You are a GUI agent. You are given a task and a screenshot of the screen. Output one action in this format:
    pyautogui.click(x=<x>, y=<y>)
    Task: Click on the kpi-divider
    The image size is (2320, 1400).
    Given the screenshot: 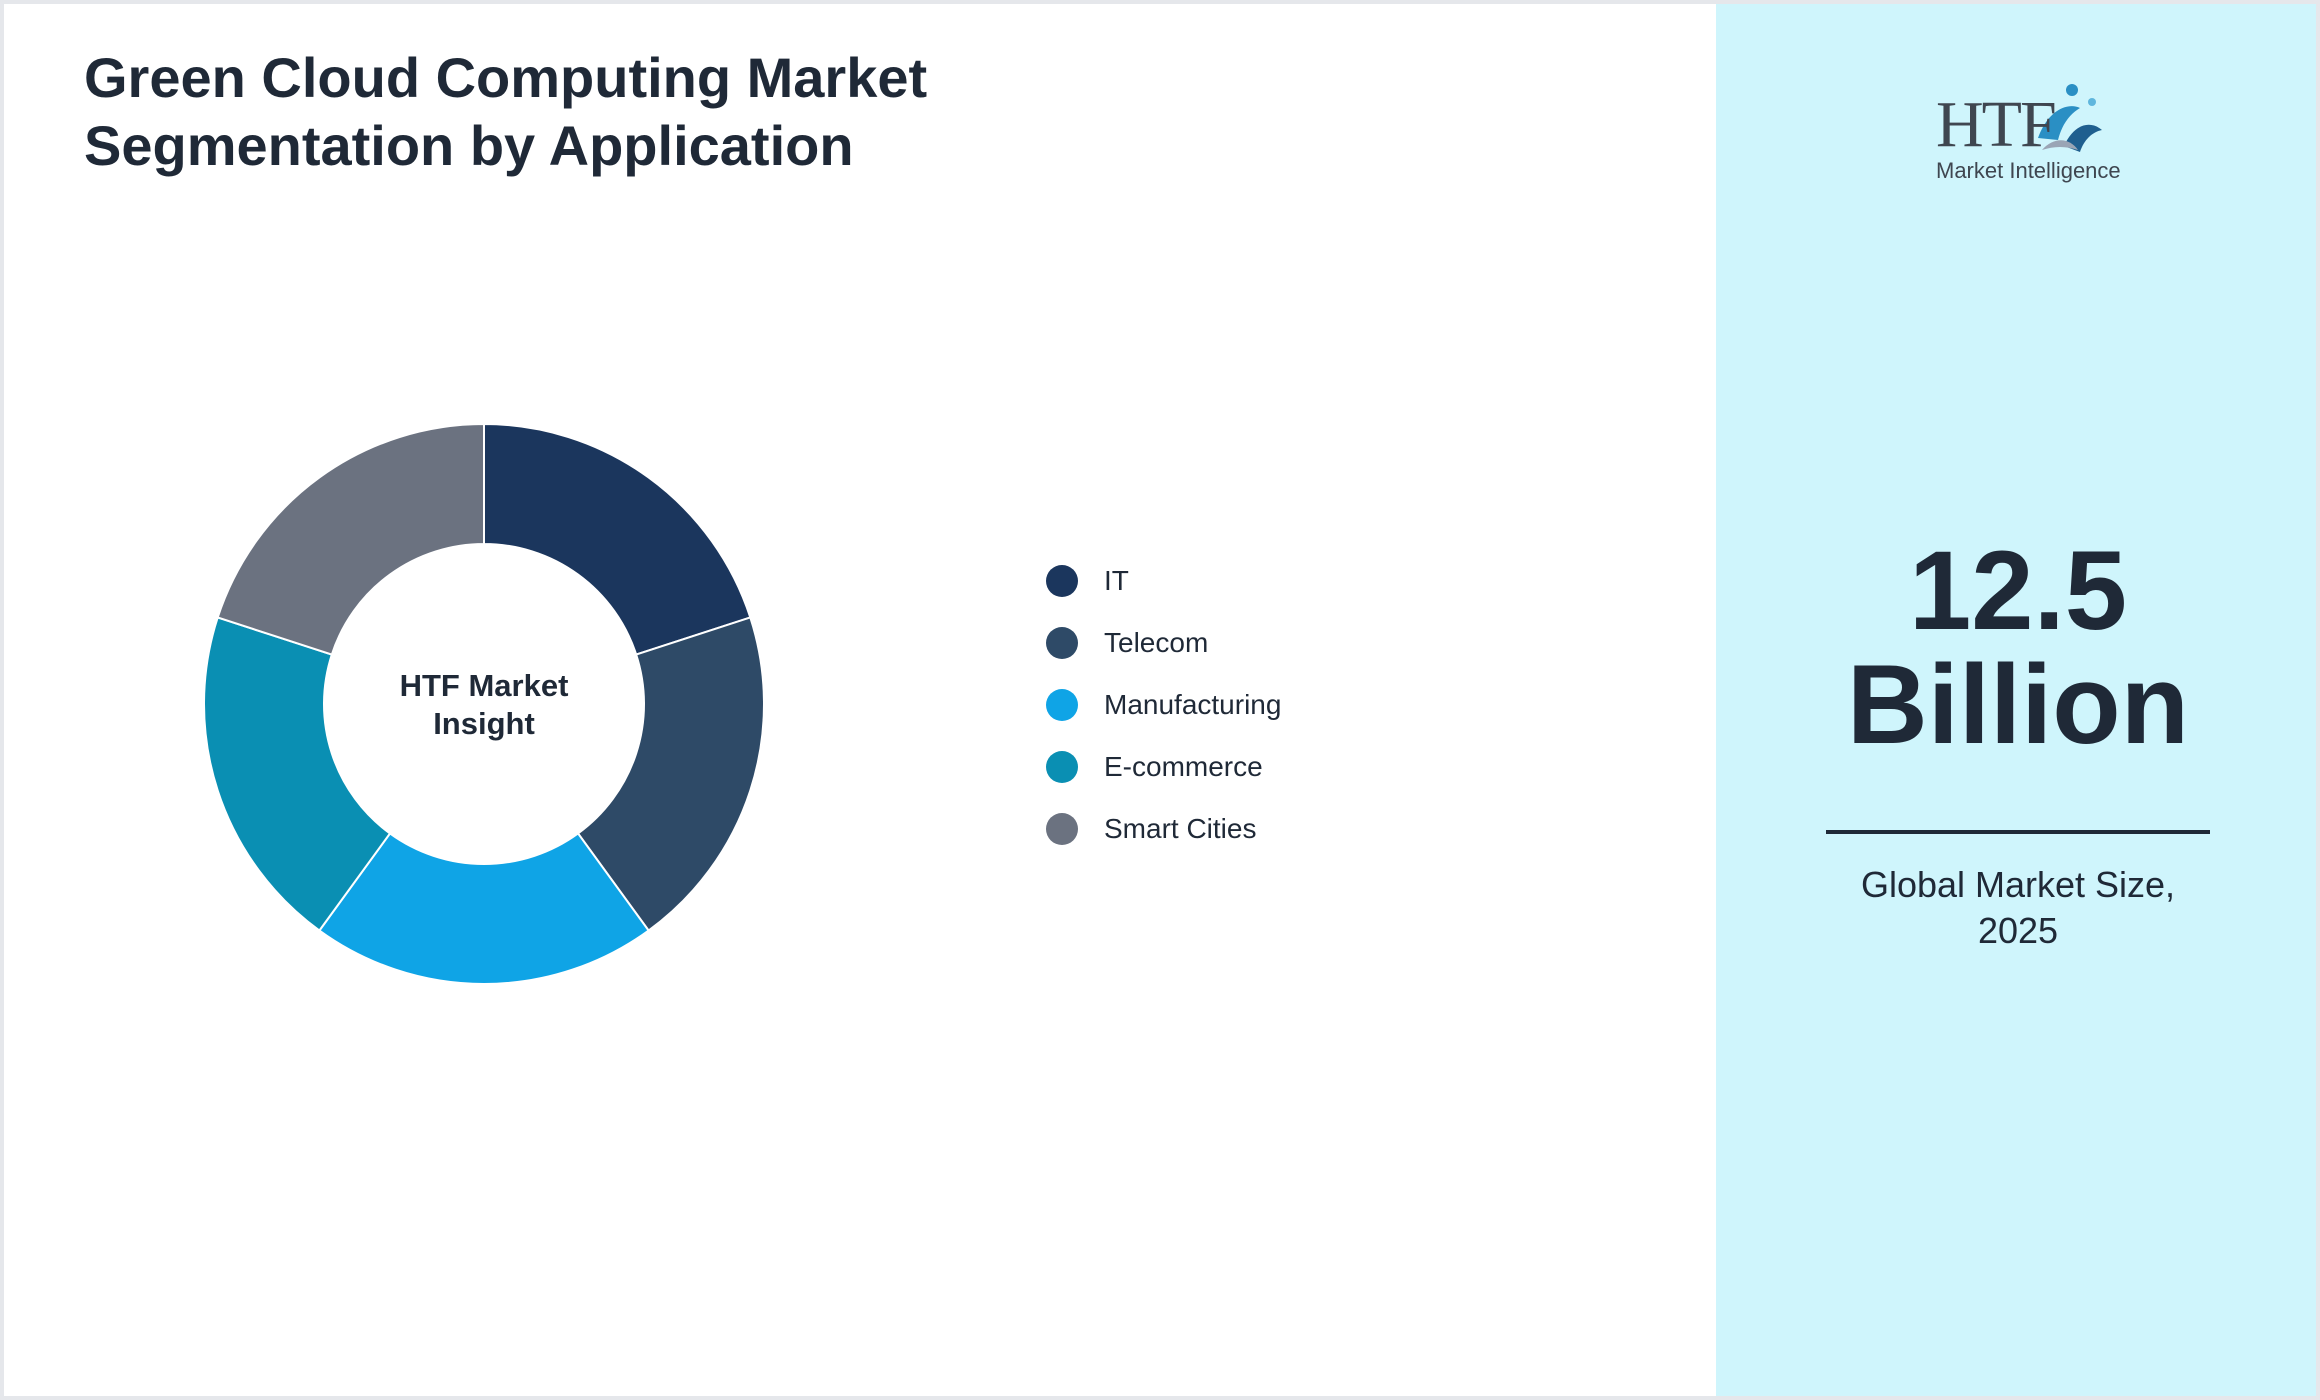 What is the action you would take?
    pyautogui.click(x=2018, y=832)
    